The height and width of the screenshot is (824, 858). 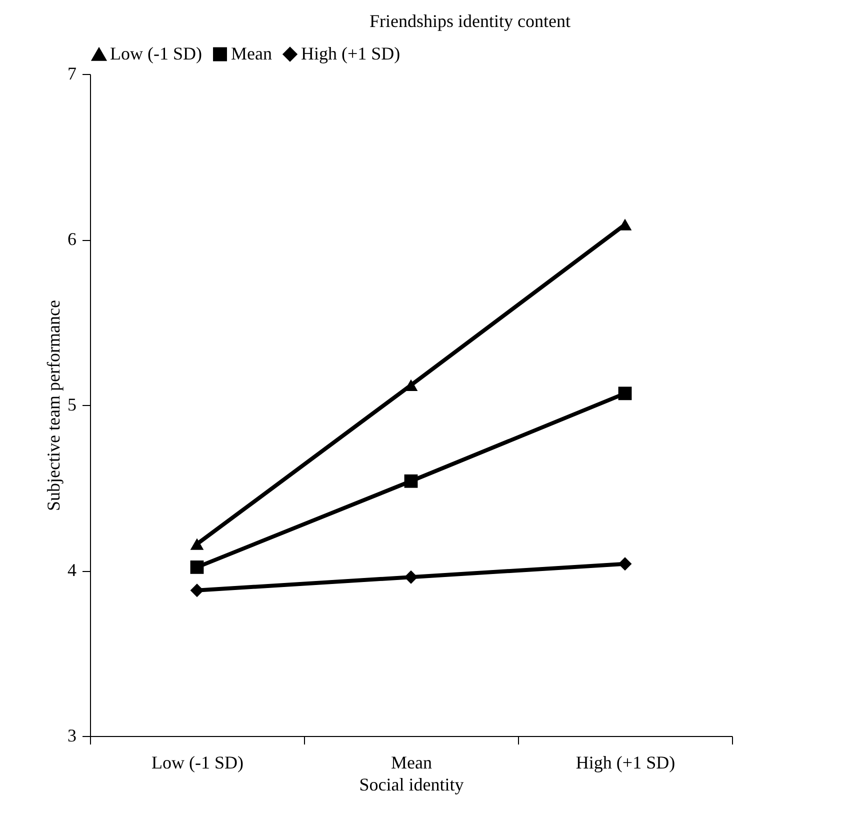 What do you see at coordinates (350, 53) in the screenshot?
I see `legend-label: High (+1 SD)` at bounding box center [350, 53].